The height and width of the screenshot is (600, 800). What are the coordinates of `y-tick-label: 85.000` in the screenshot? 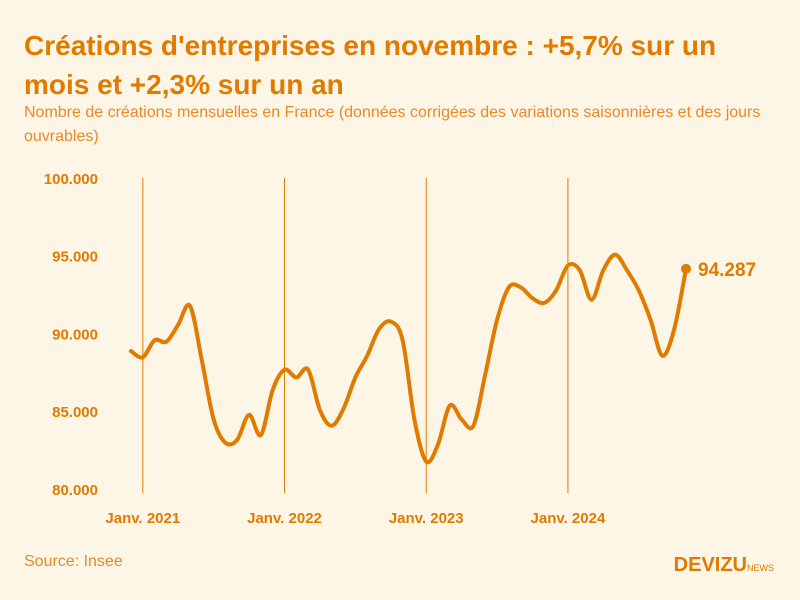 It's located at (75, 412).